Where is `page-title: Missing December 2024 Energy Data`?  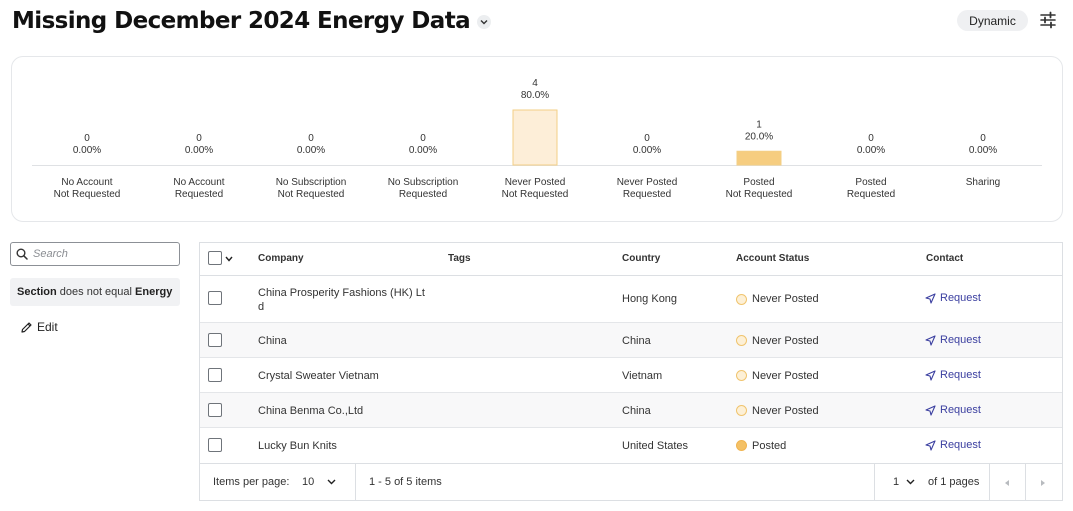
page-title: Missing December 2024 Energy Data is located at coordinates (241, 21).